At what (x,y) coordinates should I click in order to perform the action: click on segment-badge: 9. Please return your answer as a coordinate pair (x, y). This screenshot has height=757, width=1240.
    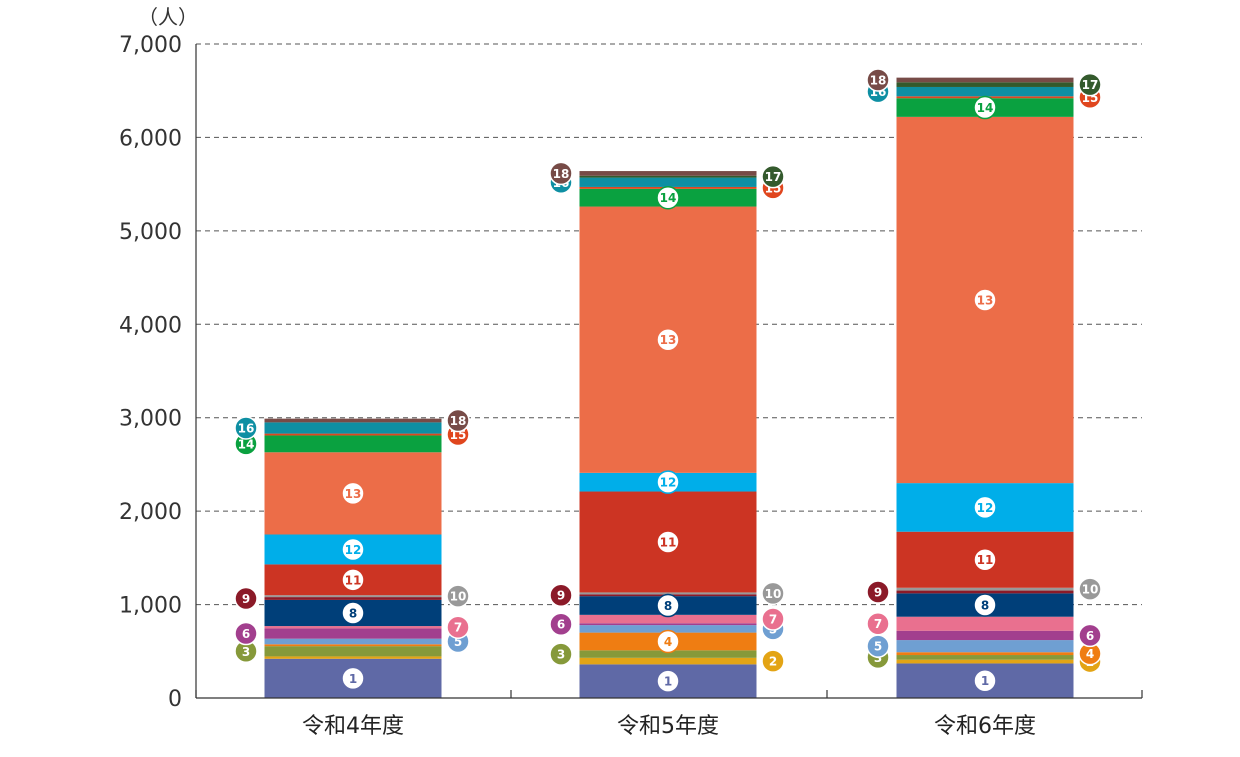
    Looking at the image, I should click on (878, 592).